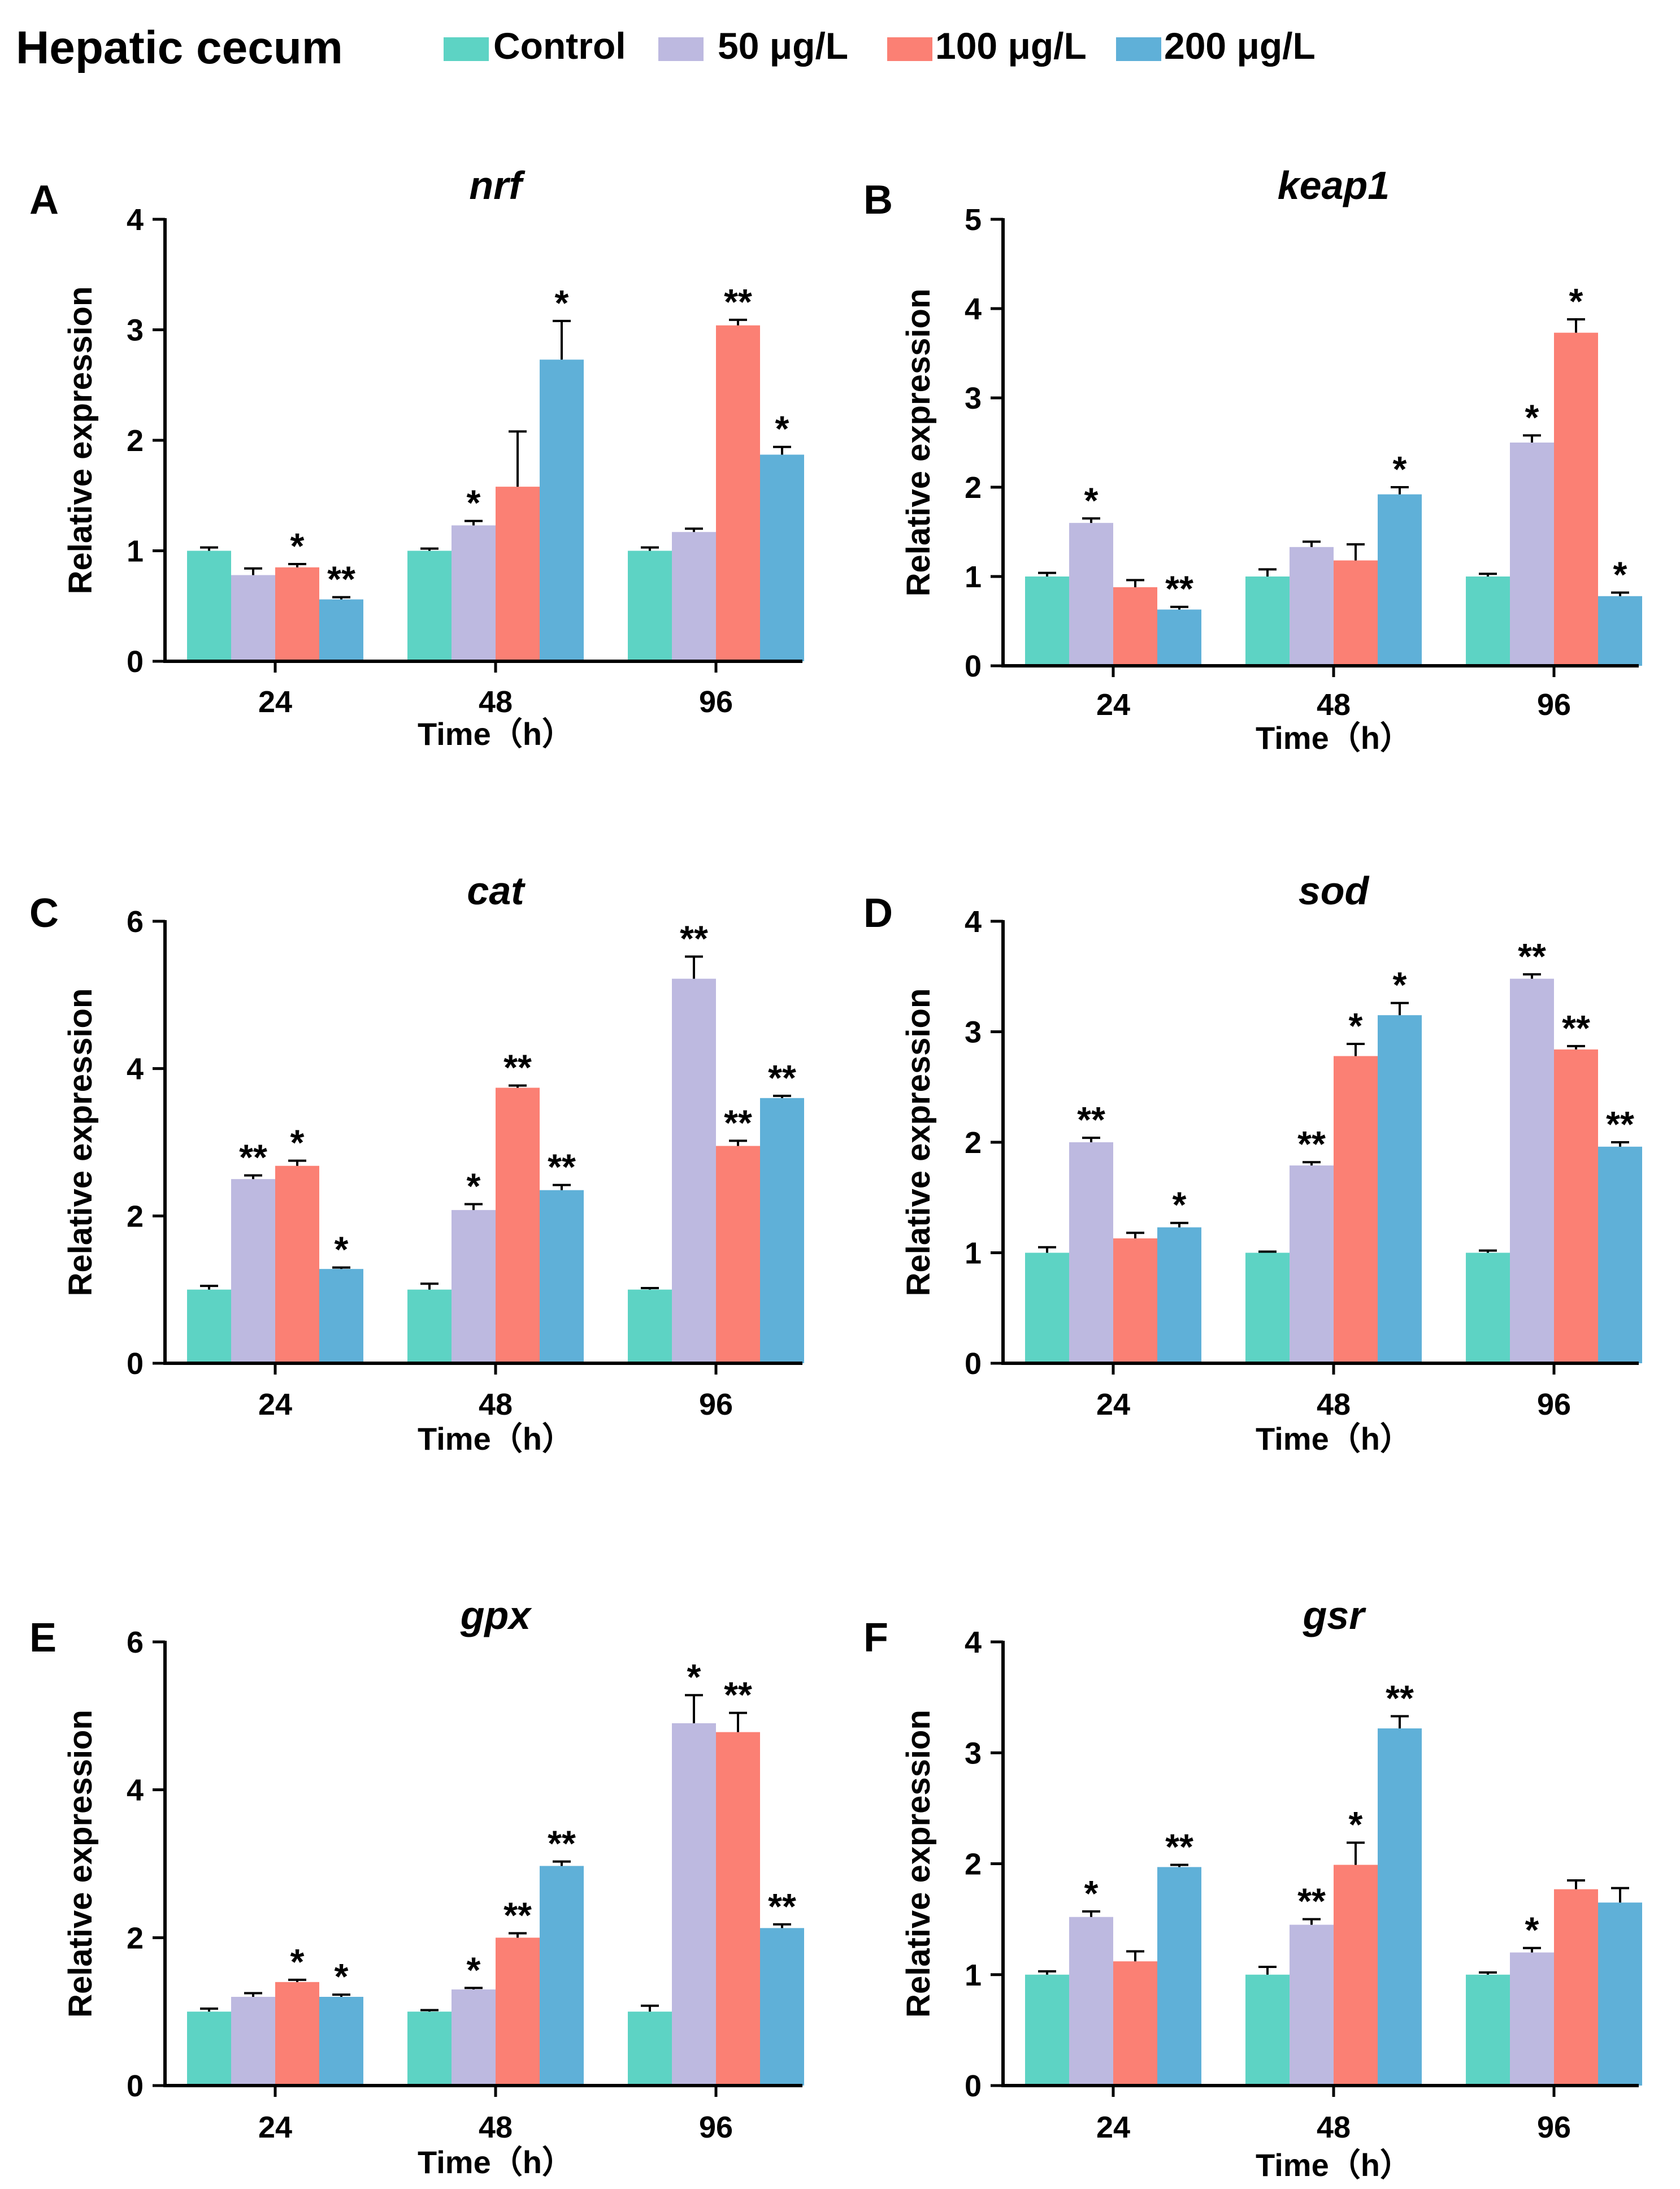  I want to click on chart-title: cat, so click(496, 891).